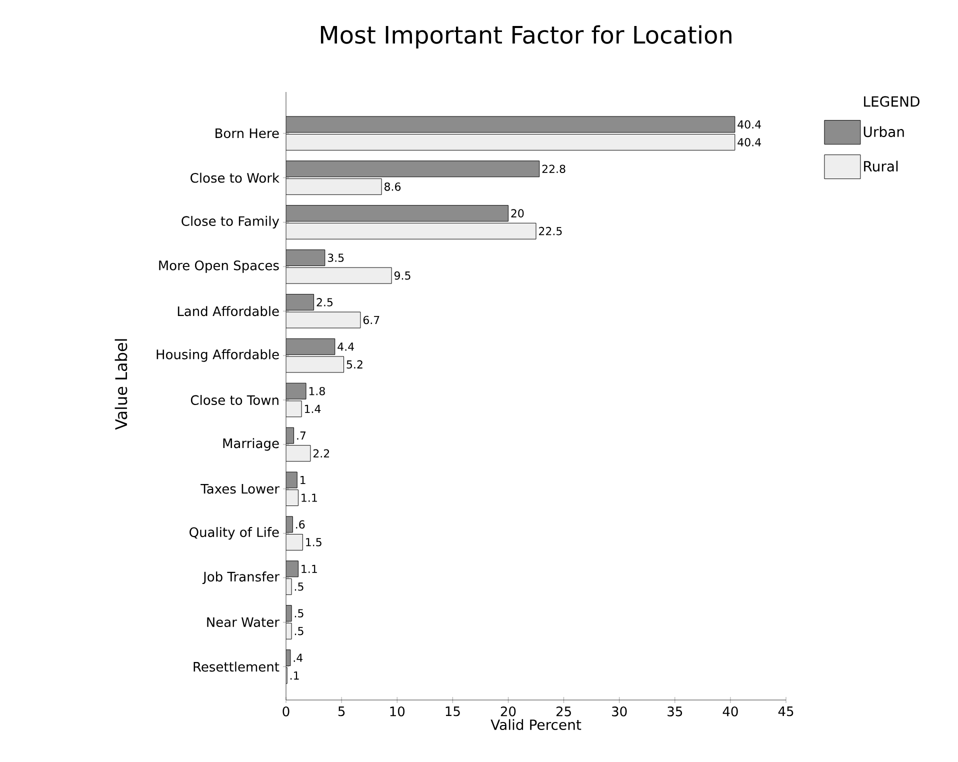  What do you see at coordinates (550, 231) in the screenshot?
I see `data-label: 22.5` at bounding box center [550, 231].